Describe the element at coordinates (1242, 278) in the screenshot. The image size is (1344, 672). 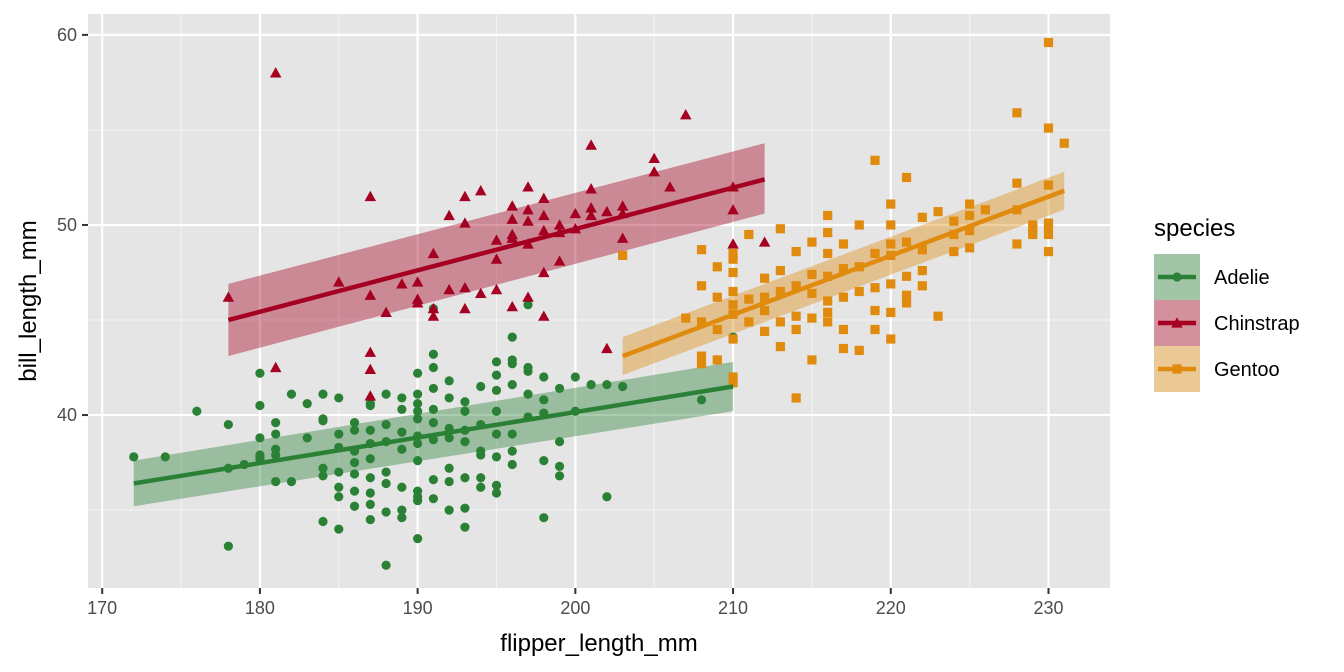
I see `legend-label: Adelie` at that location.